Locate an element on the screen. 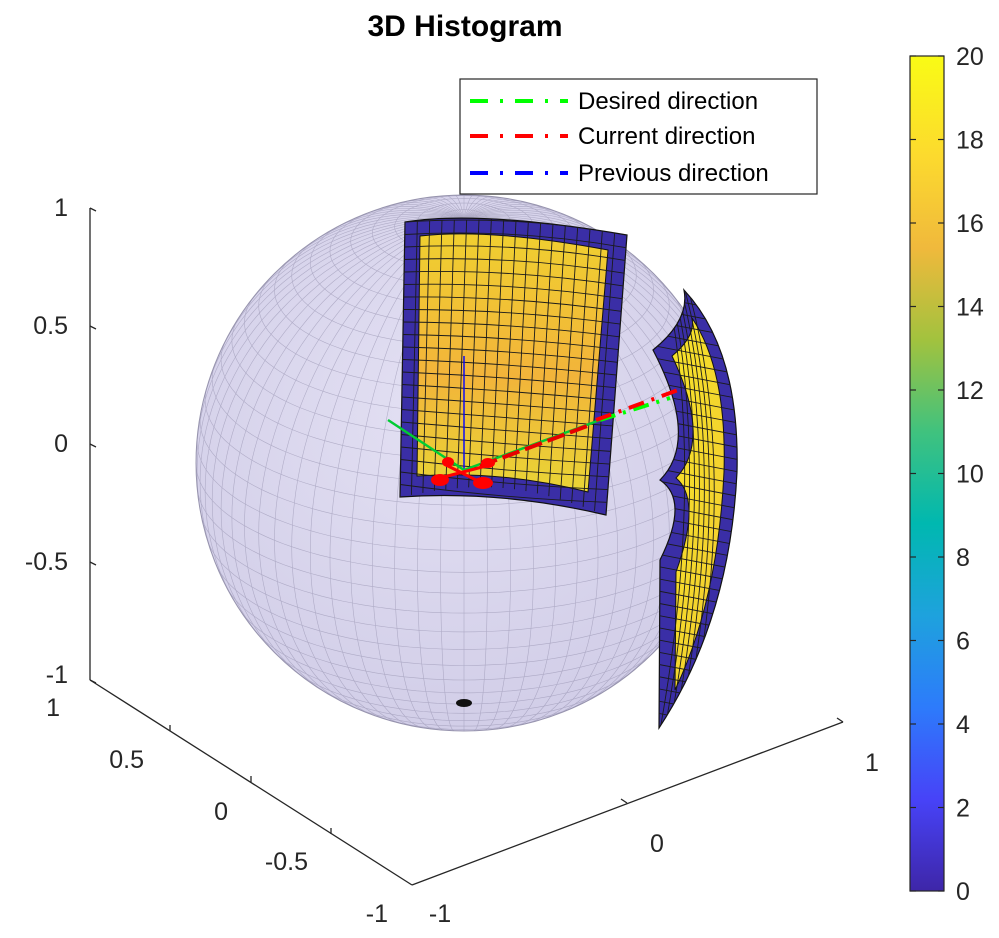  z-tick: -0.5 is located at coordinates (46, 562).